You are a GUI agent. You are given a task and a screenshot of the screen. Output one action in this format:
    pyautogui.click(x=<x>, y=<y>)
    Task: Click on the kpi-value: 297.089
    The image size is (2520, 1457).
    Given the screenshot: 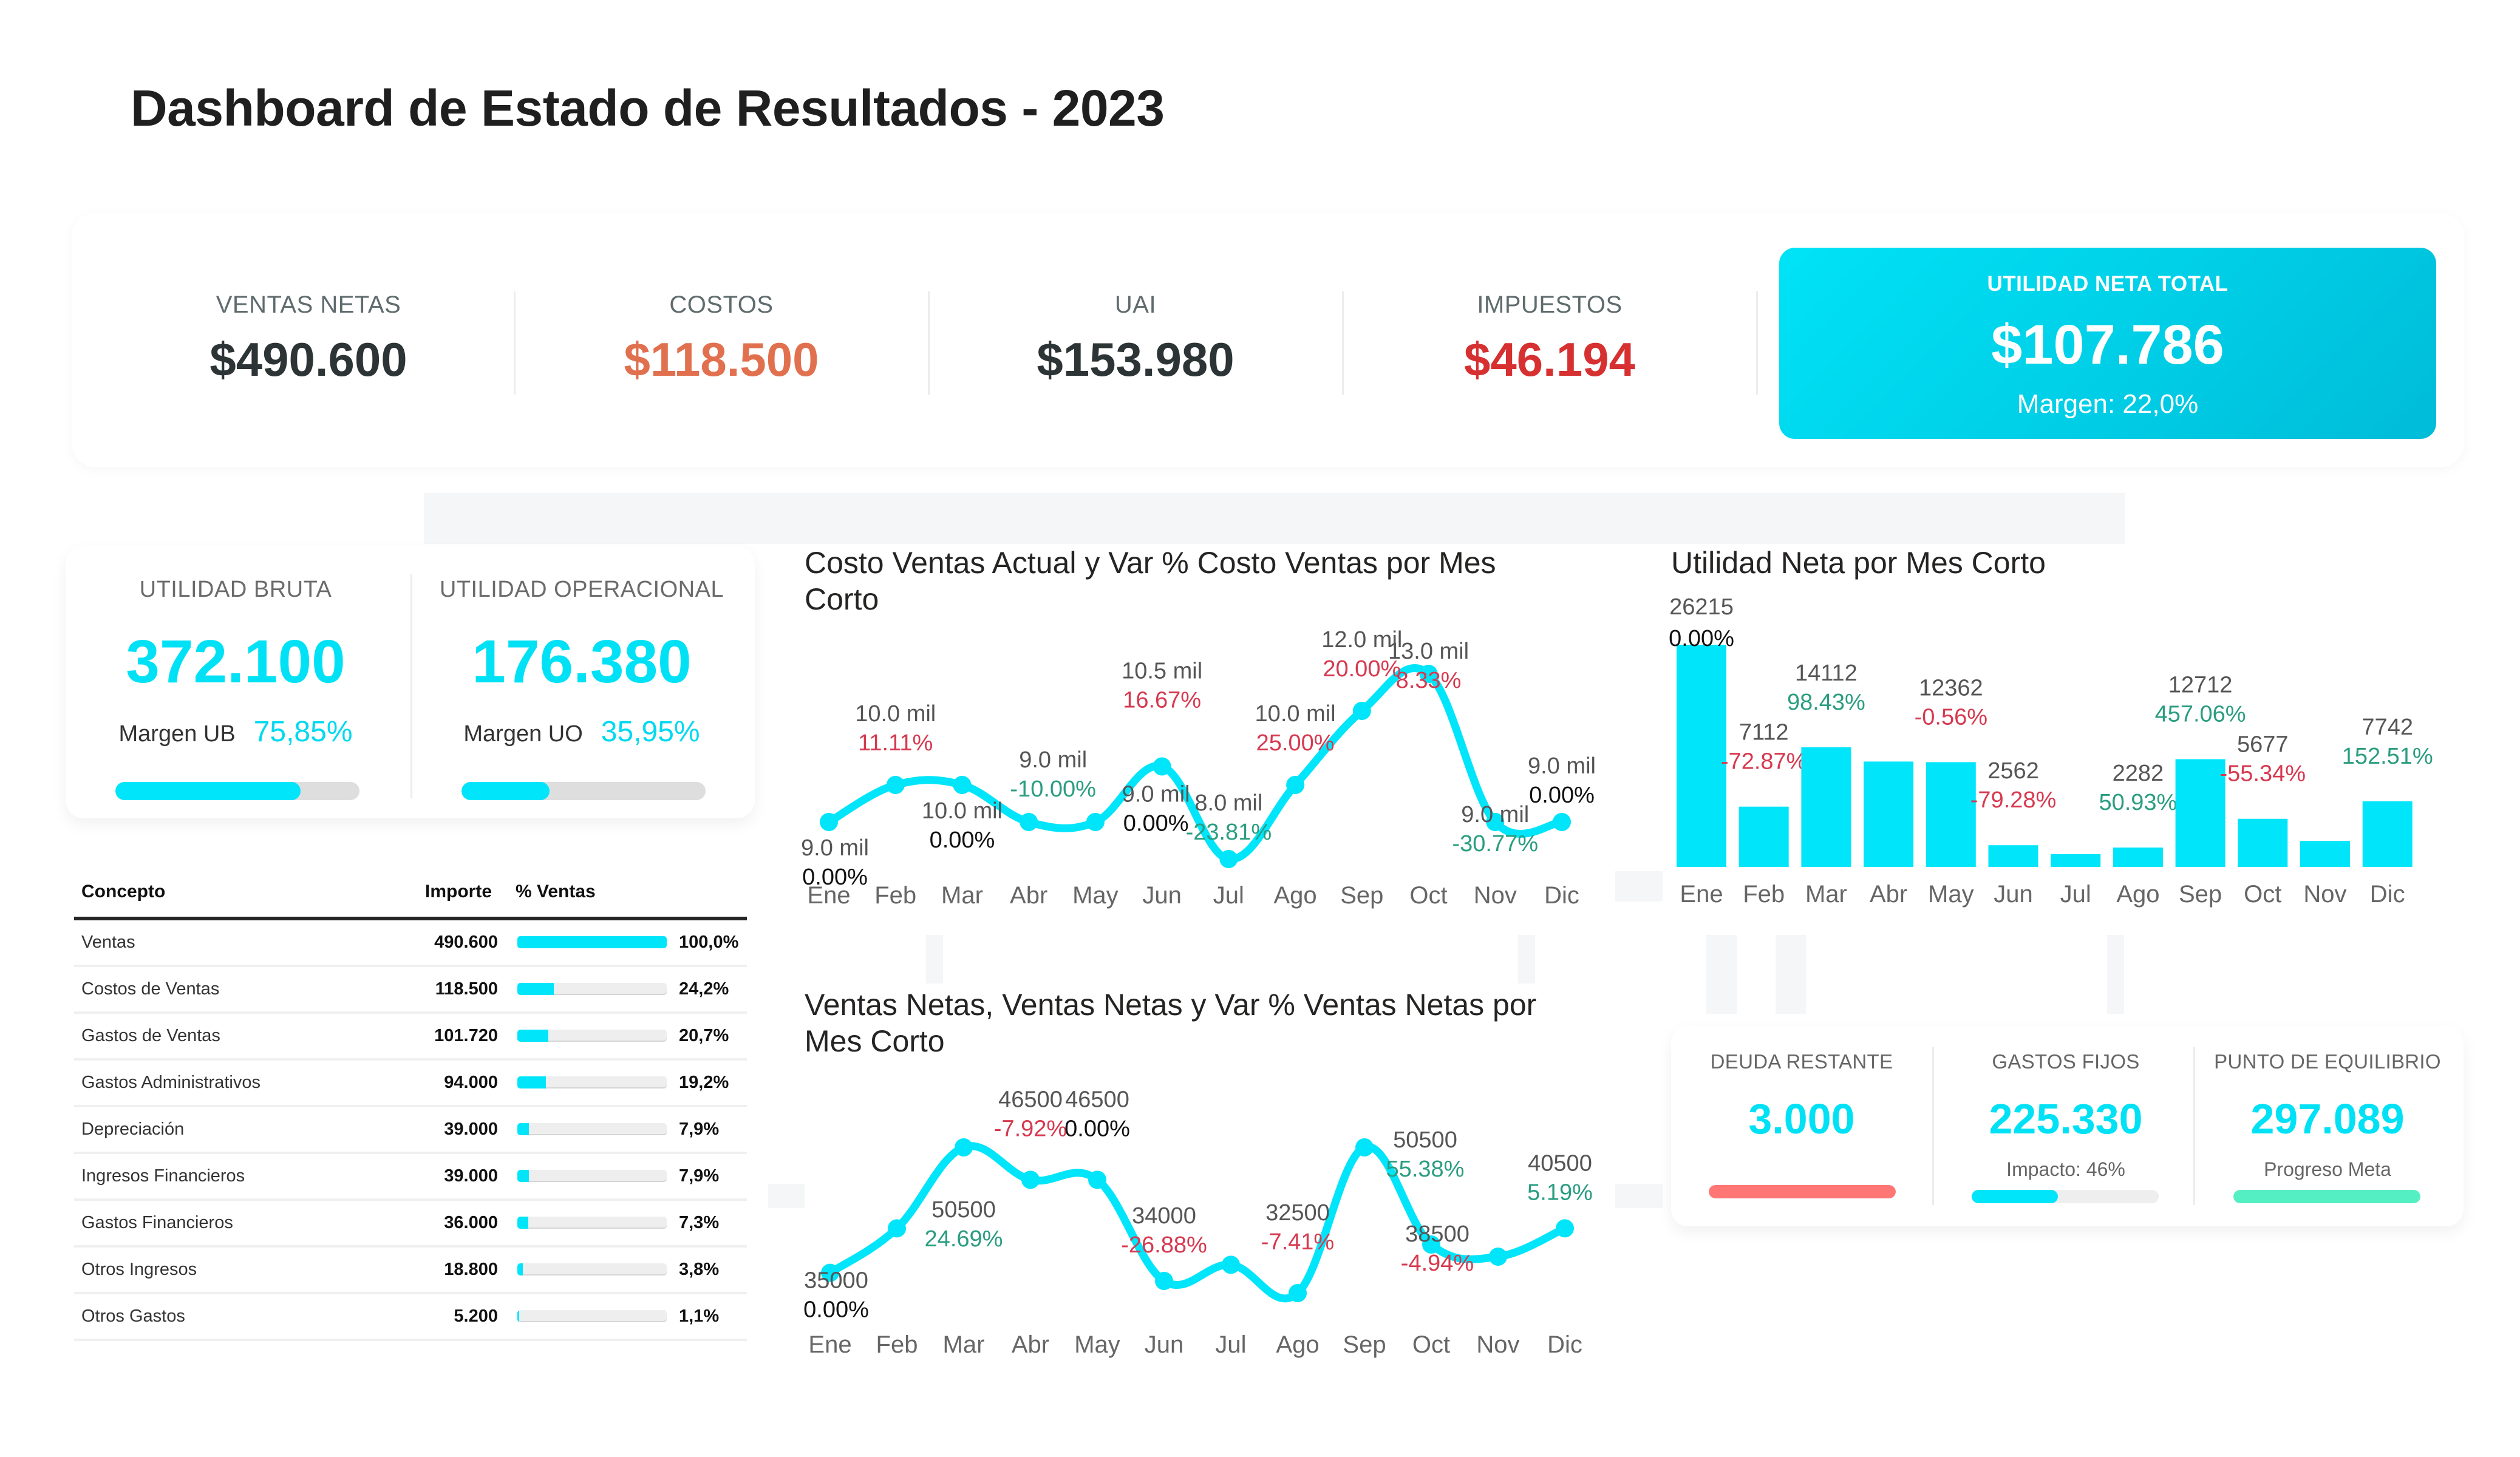 What is the action you would take?
    pyautogui.click(x=2327, y=1119)
    